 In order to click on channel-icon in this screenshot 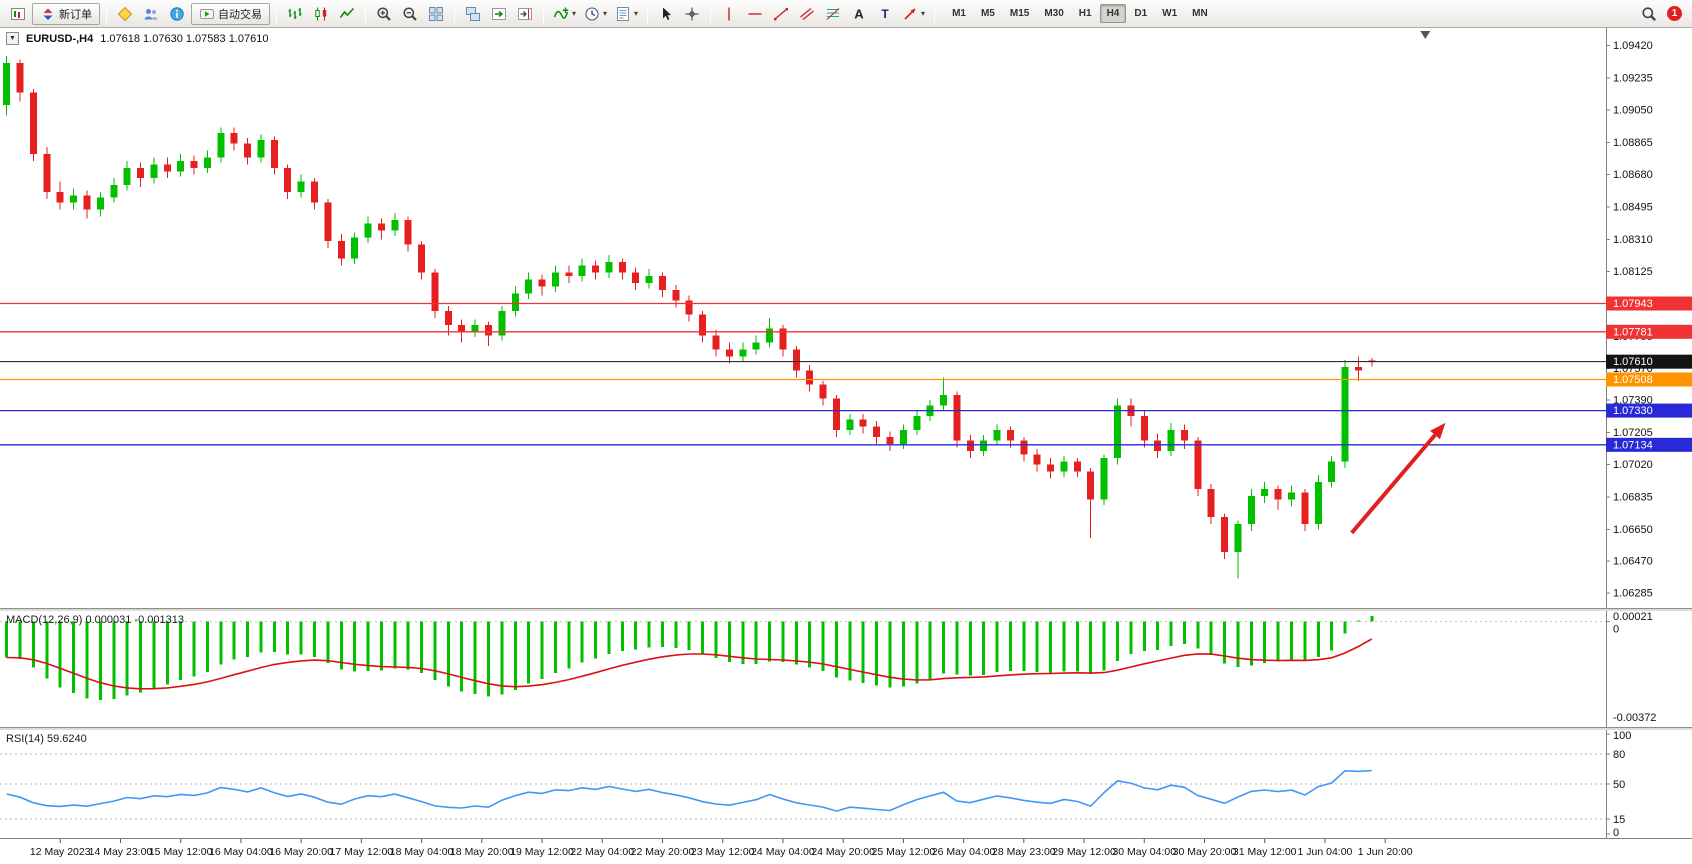, I will do `click(807, 14)`.